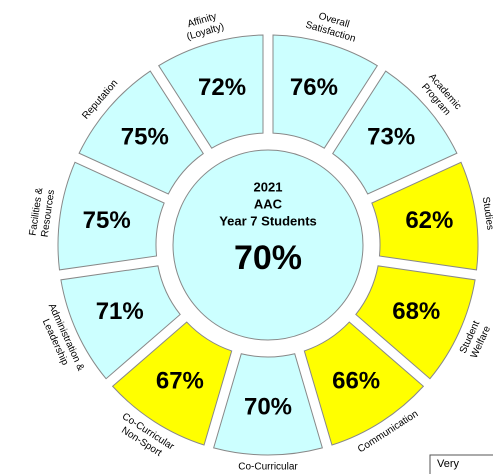 Image resolution: width=493 pixels, height=474 pixels. What do you see at coordinates (391, 137) in the screenshot?
I see `value-label: 73%` at bounding box center [391, 137].